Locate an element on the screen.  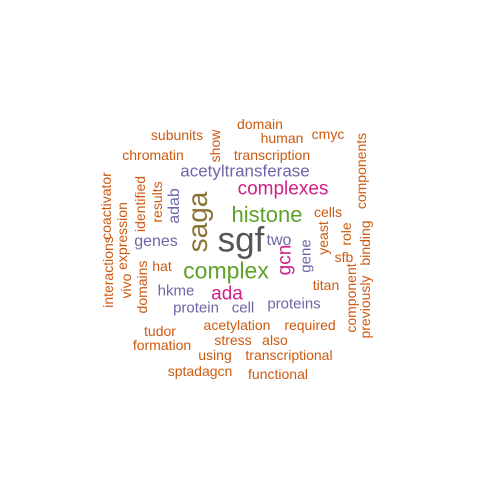
word-two: two is located at coordinates (279, 240).